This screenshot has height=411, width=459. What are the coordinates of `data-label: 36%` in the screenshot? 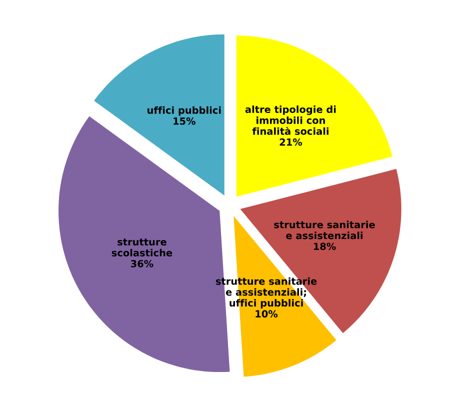 It's located at (142, 264).